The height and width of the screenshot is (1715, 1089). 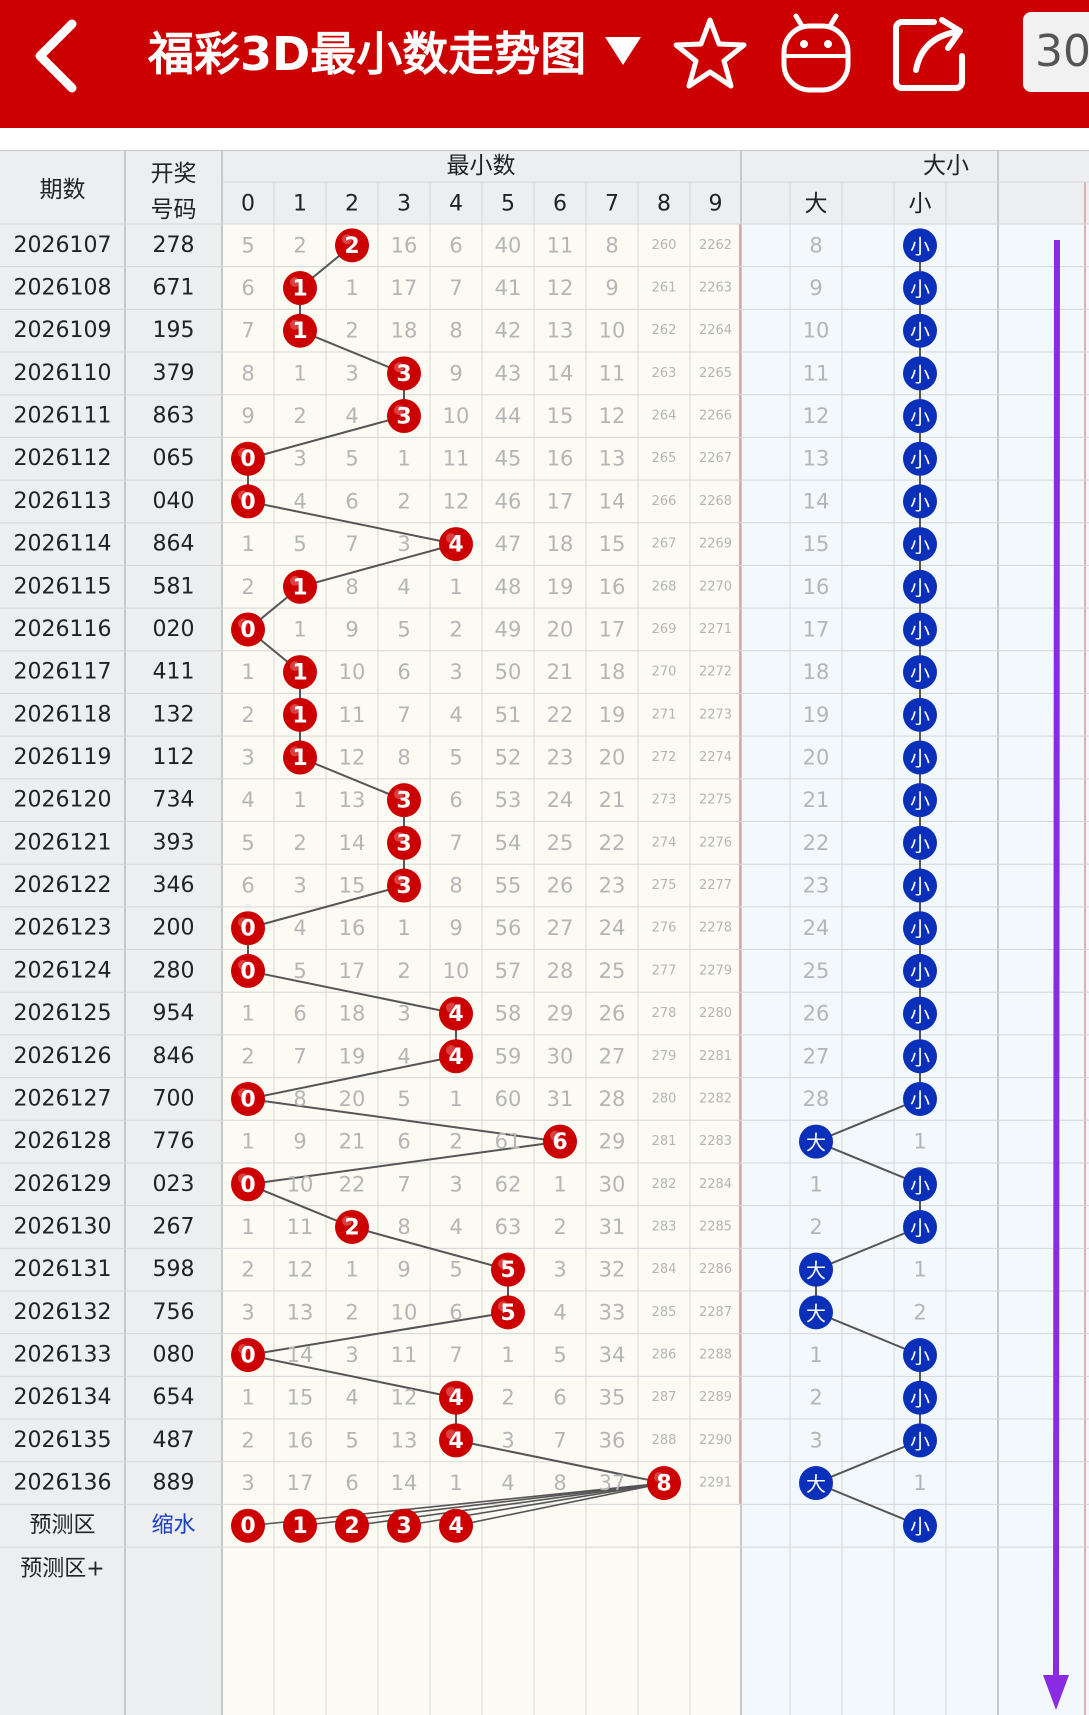 What do you see at coordinates (715, 416) in the screenshot?
I see `miss-count: 2266` at bounding box center [715, 416].